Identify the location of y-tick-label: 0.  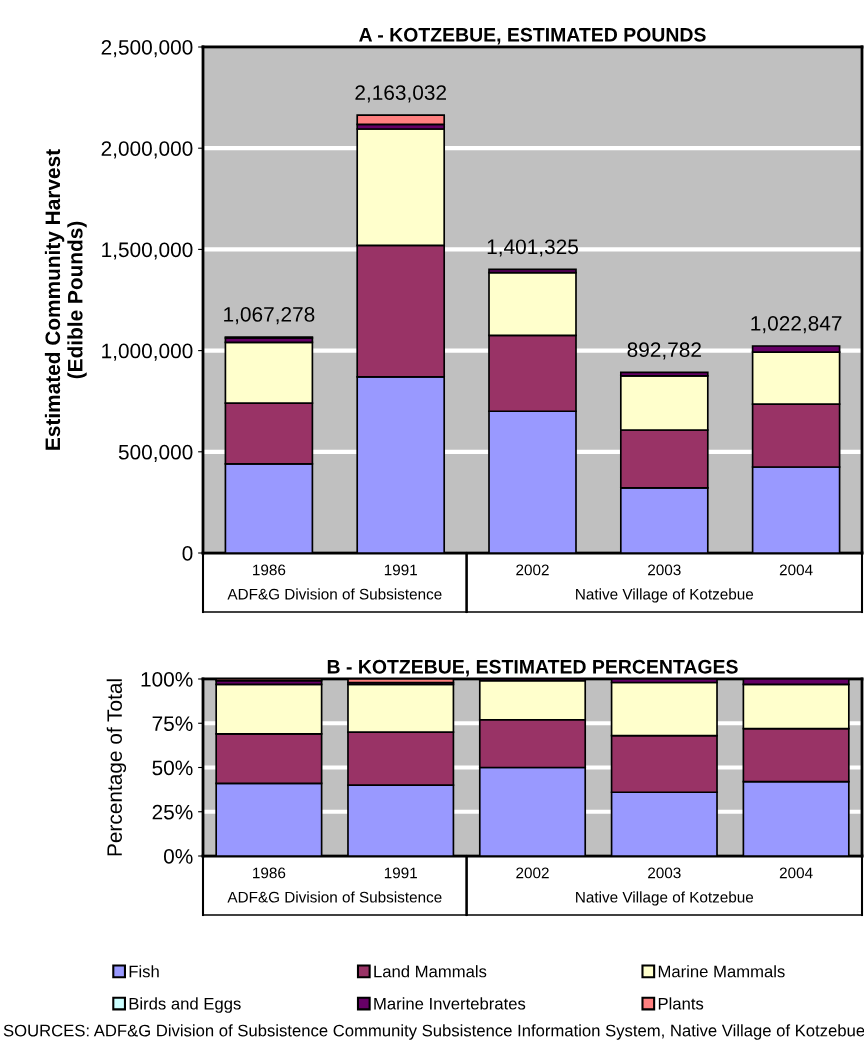
(187, 553).